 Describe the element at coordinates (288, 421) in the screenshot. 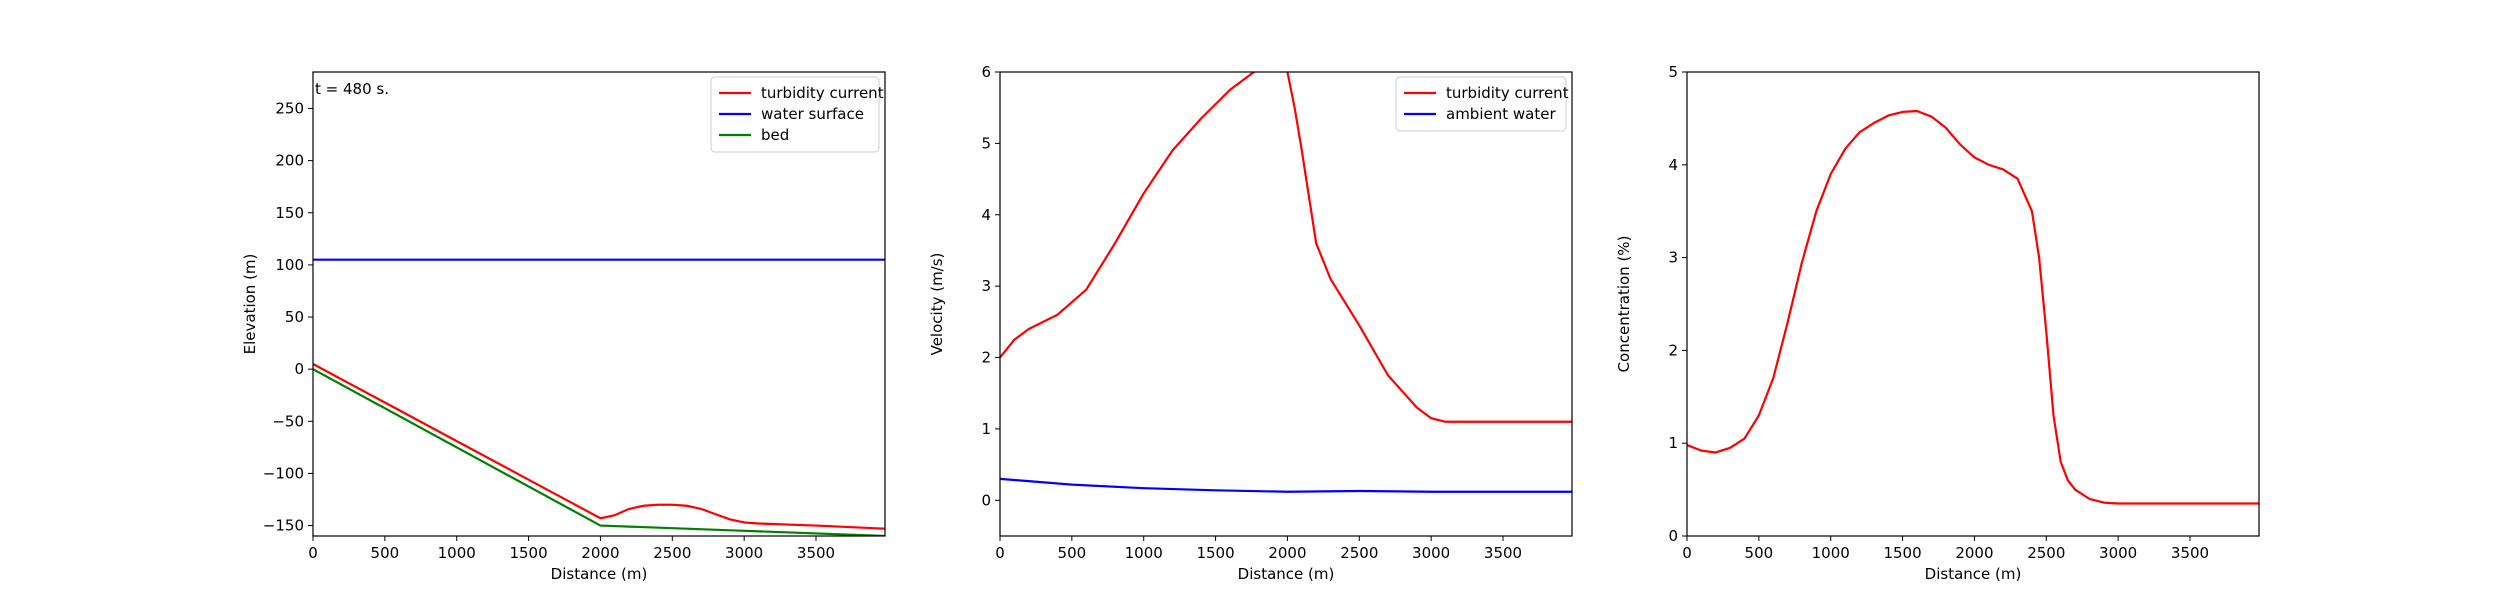

I see `y-tick-label: −50` at that location.